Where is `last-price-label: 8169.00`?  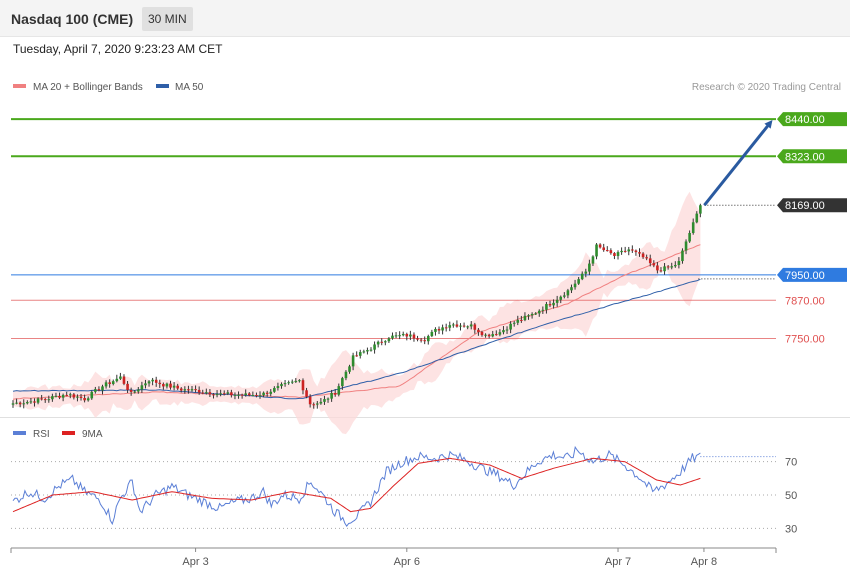 last-price-label: 8169.00 is located at coordinates (805, 206).